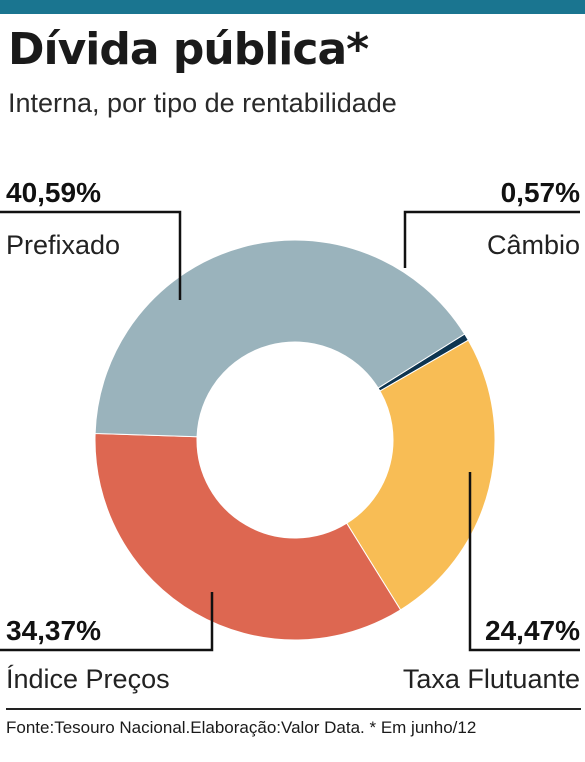  What do you see at coordinates (88, 679) in the screenshot?
I see `slice-label-indice-precos: Índice Preços` at bounding box center [88, 679].